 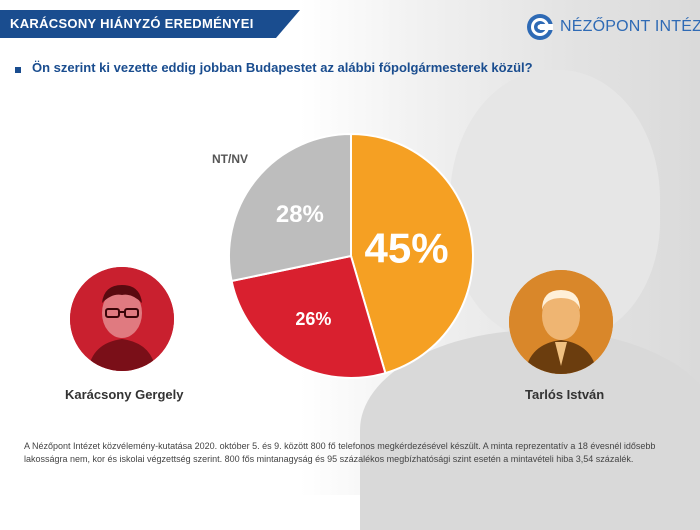 I want to click on ntnv-outside-label: NT/NV, so click(x=230, y=159).